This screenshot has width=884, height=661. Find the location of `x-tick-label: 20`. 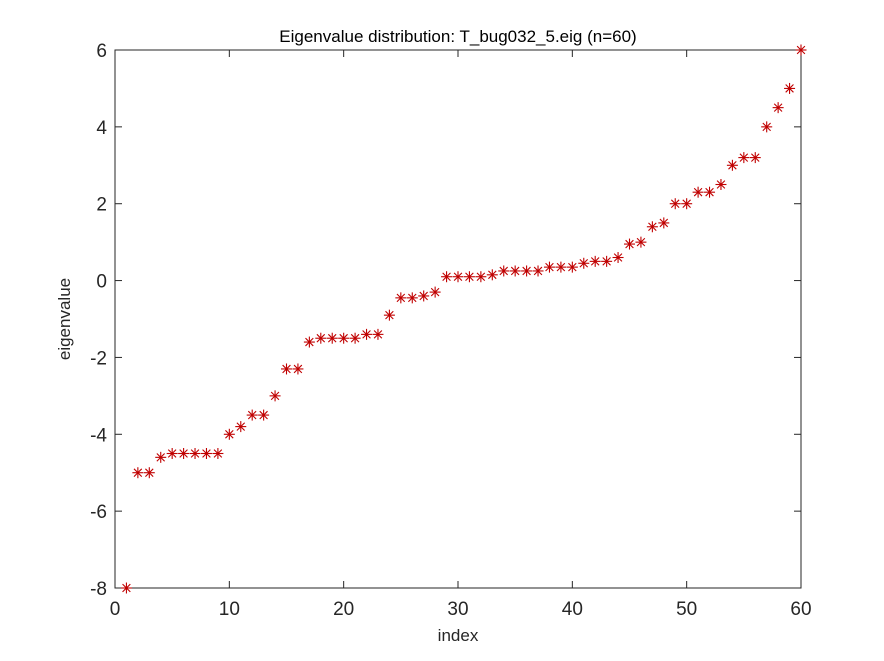

x-tick-label: 20 is located at coordinates (343, 609).